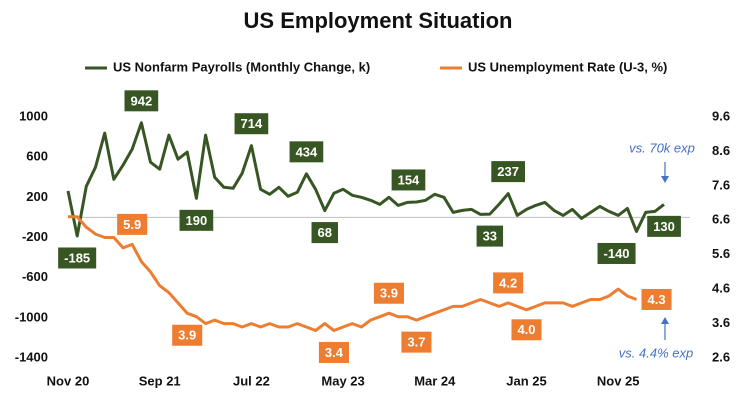 This screenshot has width=756, height=400. What do you see at coordinates (37, 156) in the screenshot?
I see `y-tick-label: 600` at bounding box center [37, 156].